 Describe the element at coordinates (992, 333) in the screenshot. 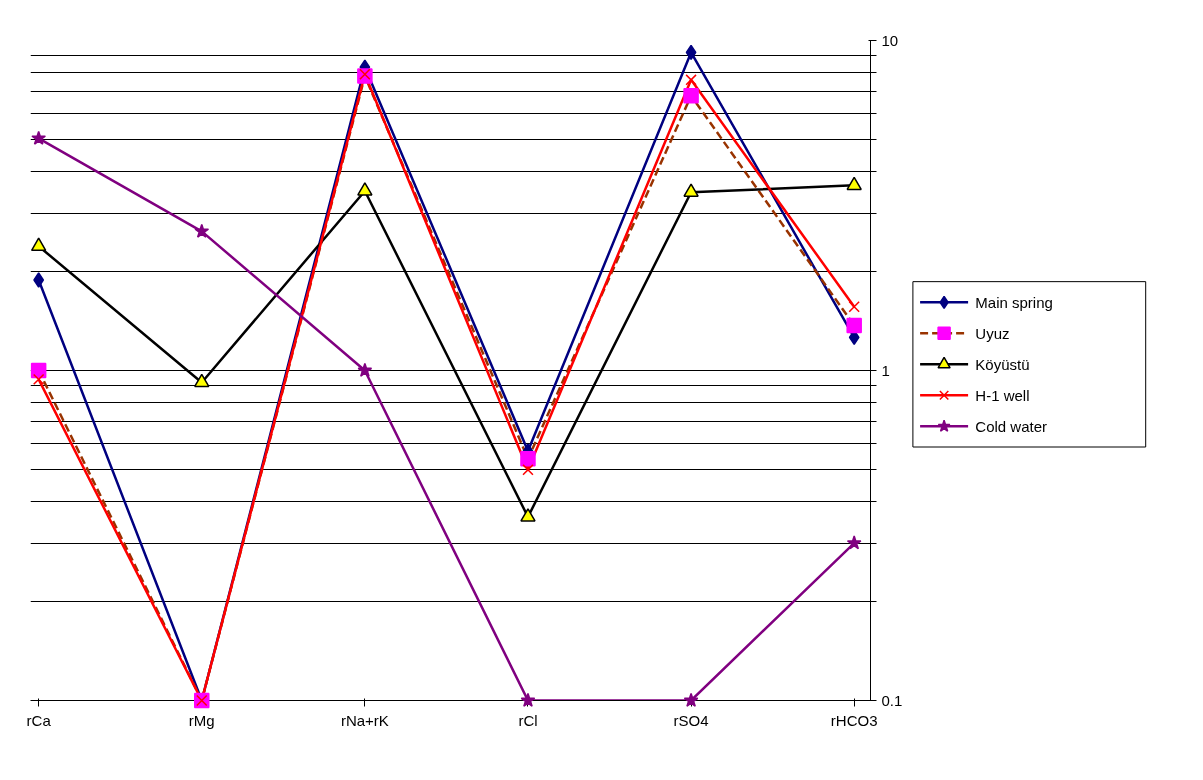

I see `legend-label: Uyuz` at that location.